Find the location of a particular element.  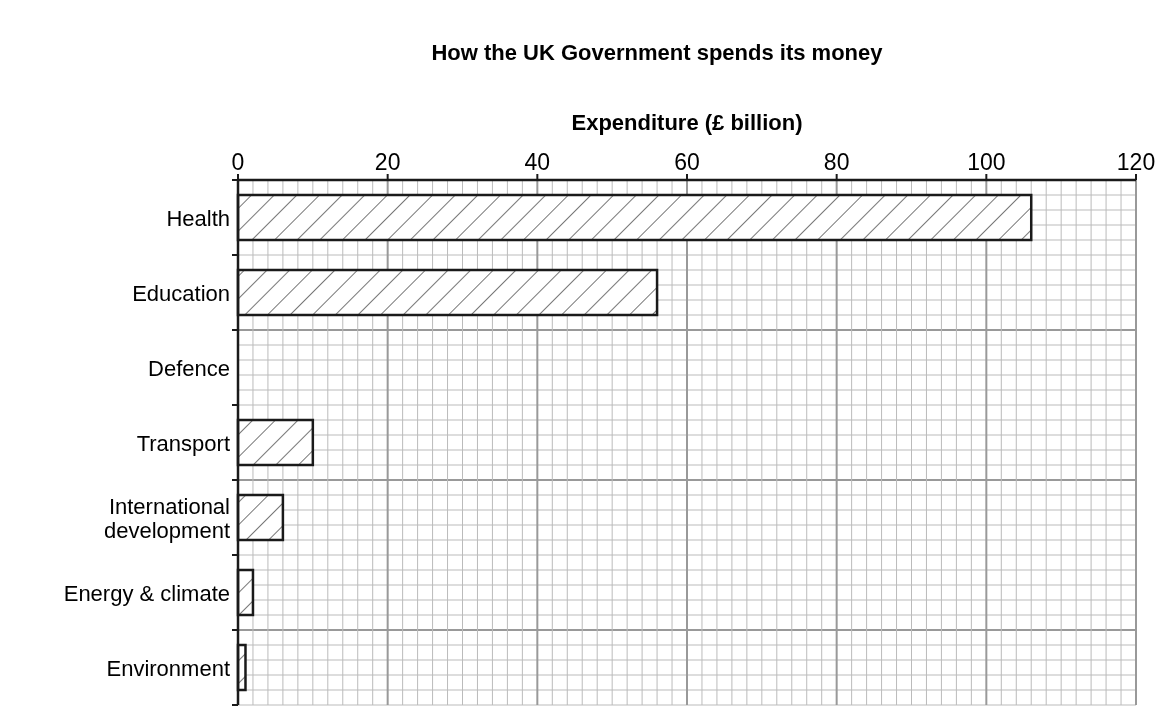

x-tick-label: 0 is located at coordinates (238, 162).